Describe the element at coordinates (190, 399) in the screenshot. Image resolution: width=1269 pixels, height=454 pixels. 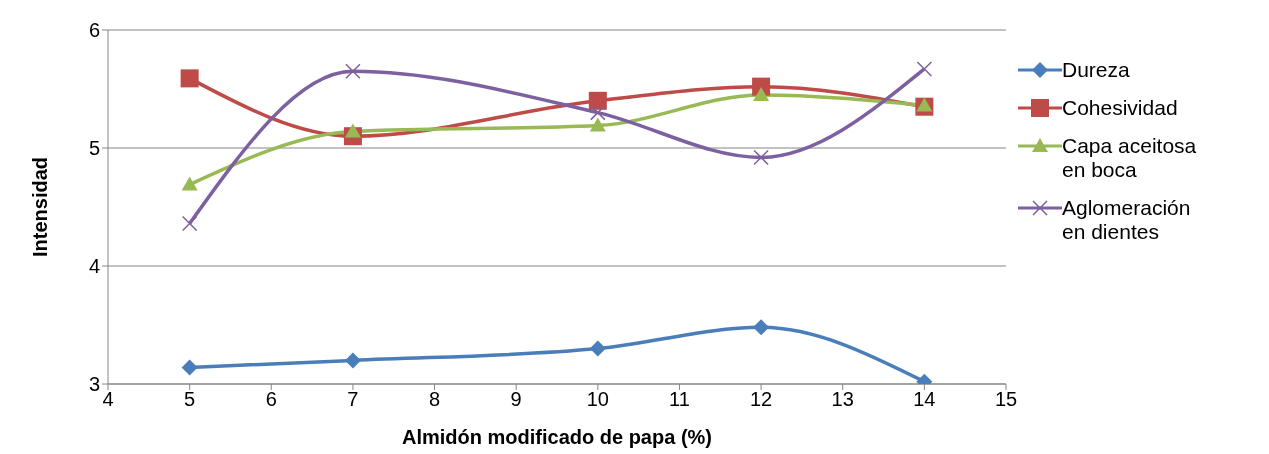
I see `x-tick-label: 5` at that location.